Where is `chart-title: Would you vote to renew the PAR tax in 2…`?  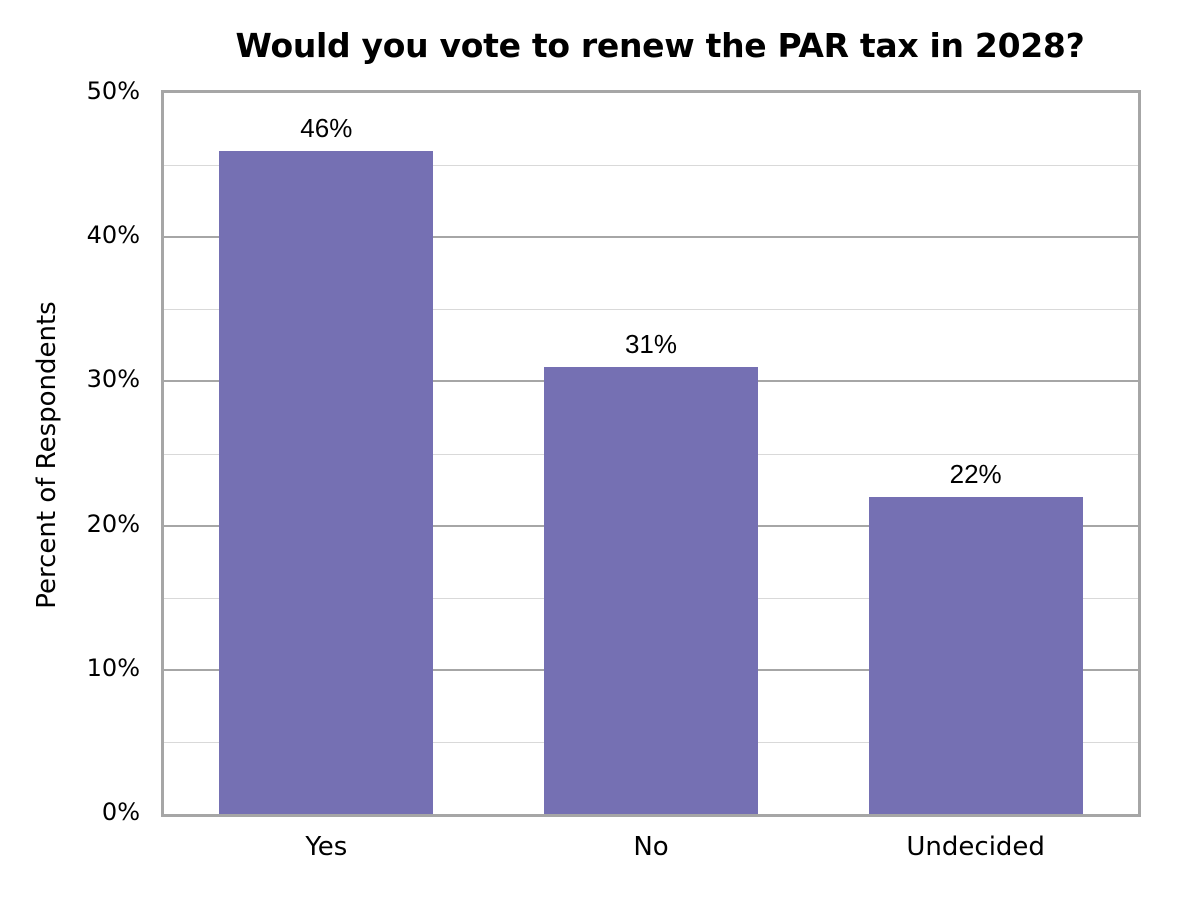
chart-title: Would you vote to renew the PAR tax in 2… is located at coordinates (660, 45).